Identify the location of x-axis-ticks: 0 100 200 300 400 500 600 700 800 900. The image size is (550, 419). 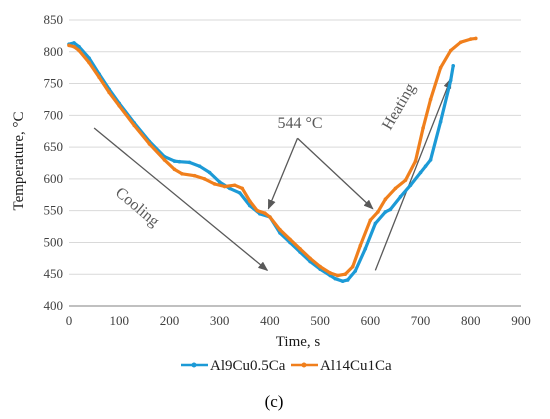
(298, 320).